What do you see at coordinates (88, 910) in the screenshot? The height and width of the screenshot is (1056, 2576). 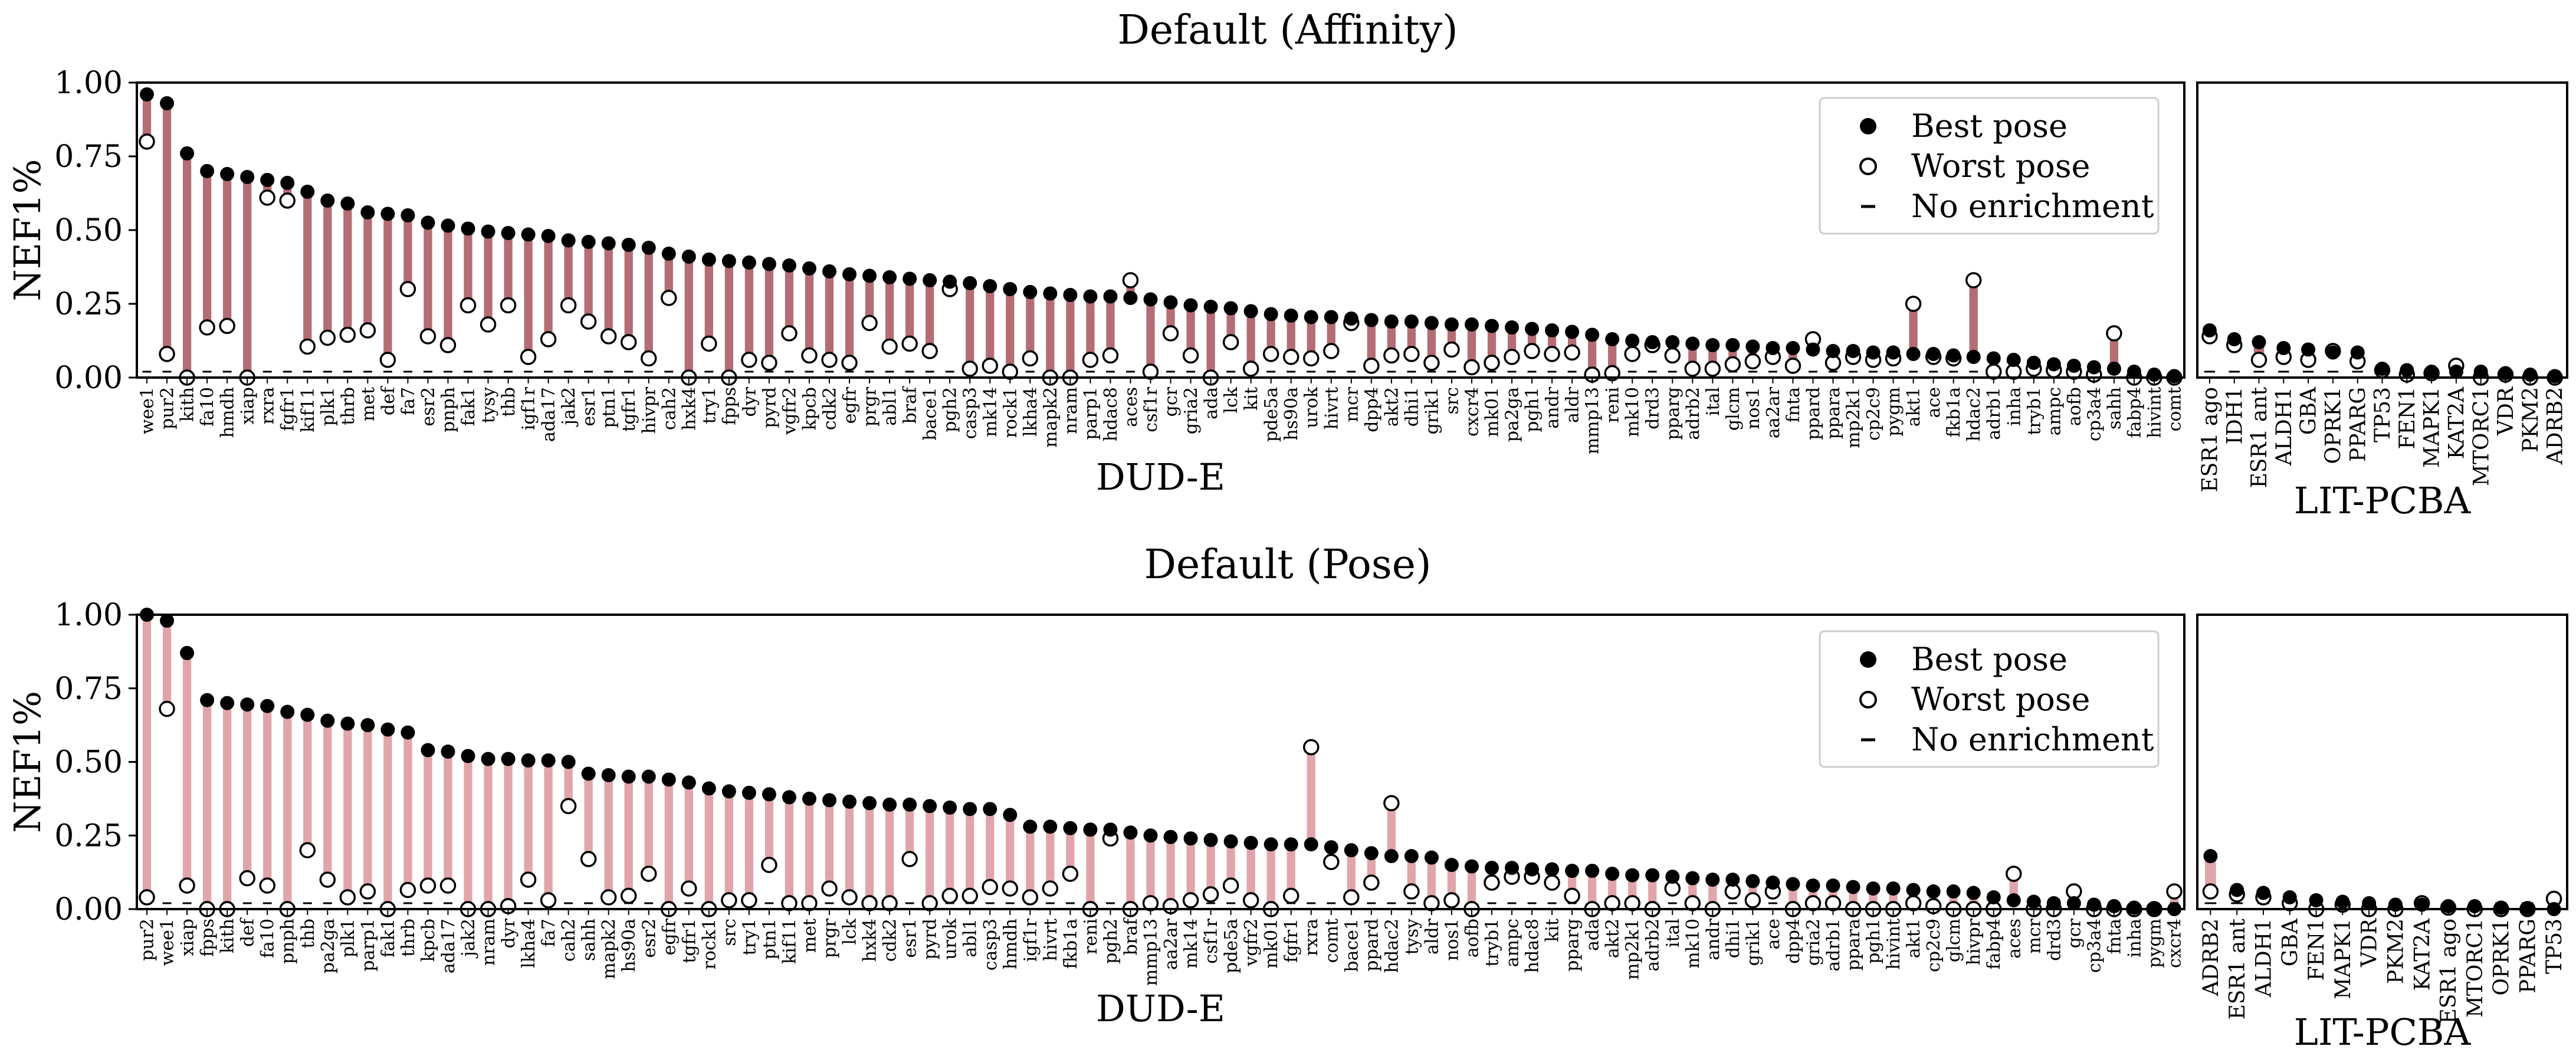 I see `y-tick-label: 0.00` at bounding box center [88, 910].